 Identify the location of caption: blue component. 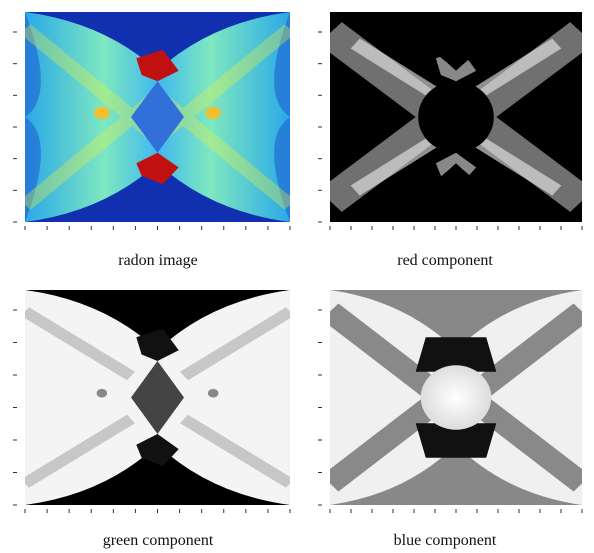
(445, 540).